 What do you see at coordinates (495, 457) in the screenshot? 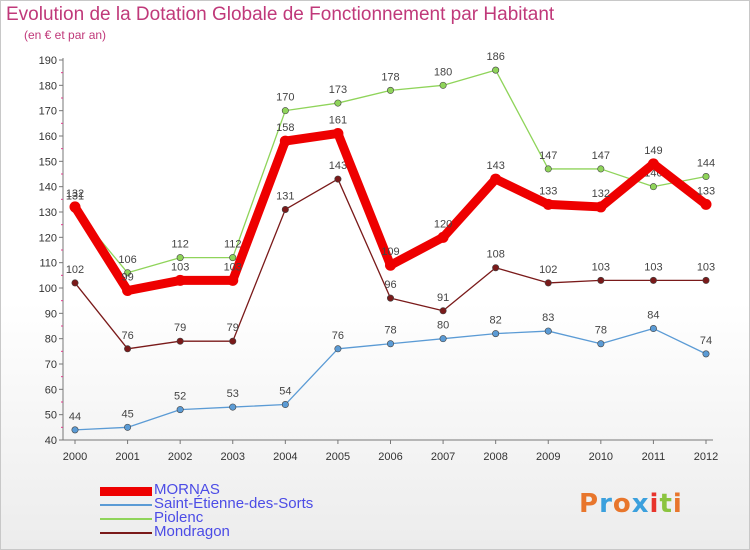
I see `x-tick-label: 2008` at bounding box center [495, 457].